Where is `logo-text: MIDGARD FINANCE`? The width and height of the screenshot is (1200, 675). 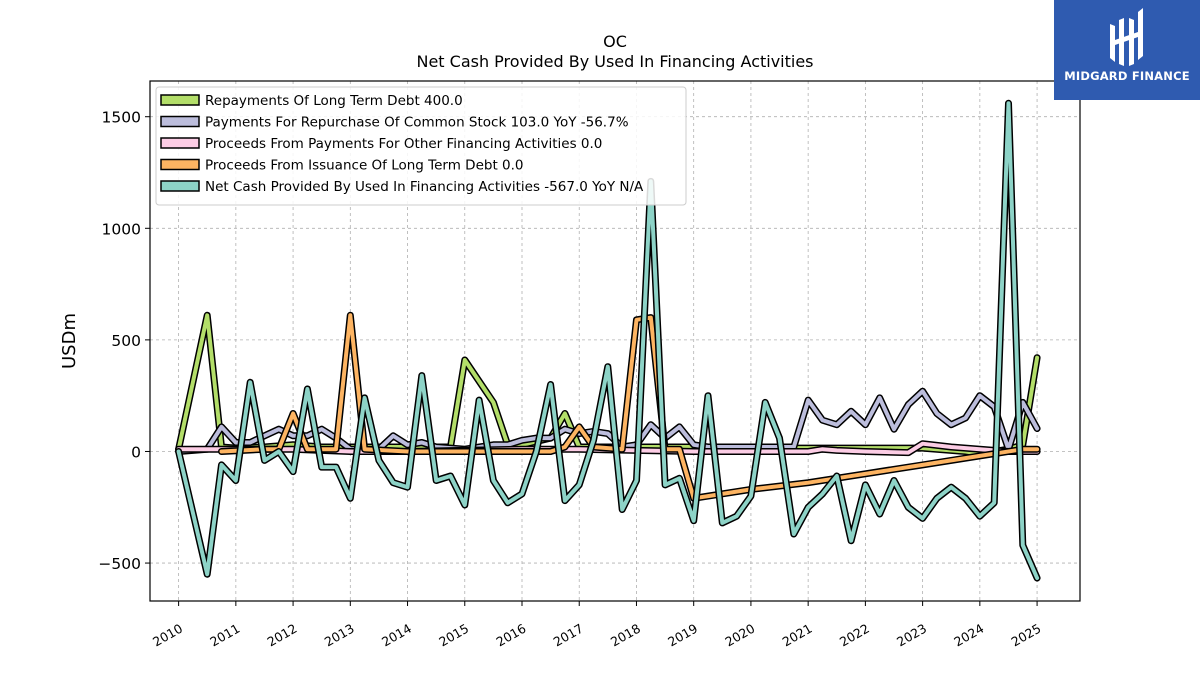 logo-text: MIDGARD FINANCE is located at coordinates (1127, 76).